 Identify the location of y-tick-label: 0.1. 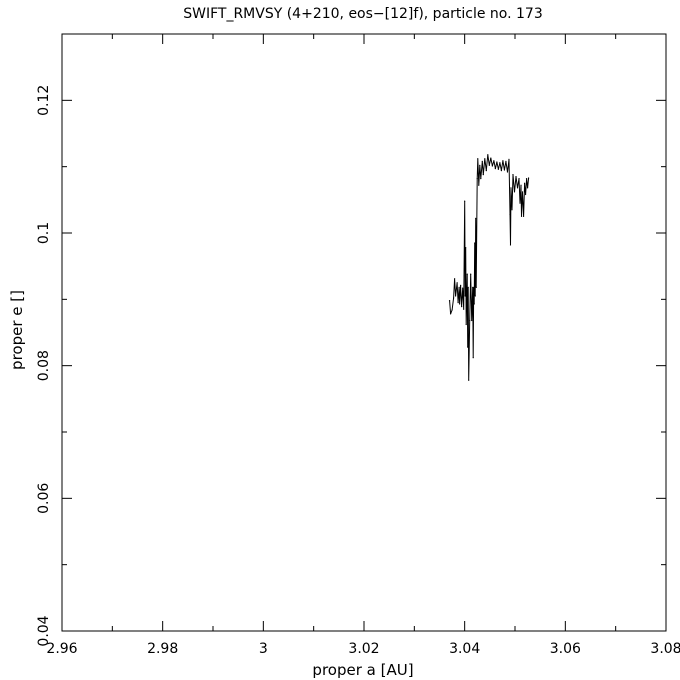
(44, 233).